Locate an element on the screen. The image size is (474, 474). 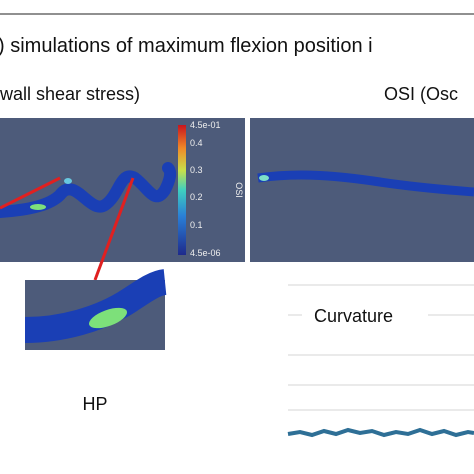
colorbar-tick: 0.1 is located at coordinates (196, 225).